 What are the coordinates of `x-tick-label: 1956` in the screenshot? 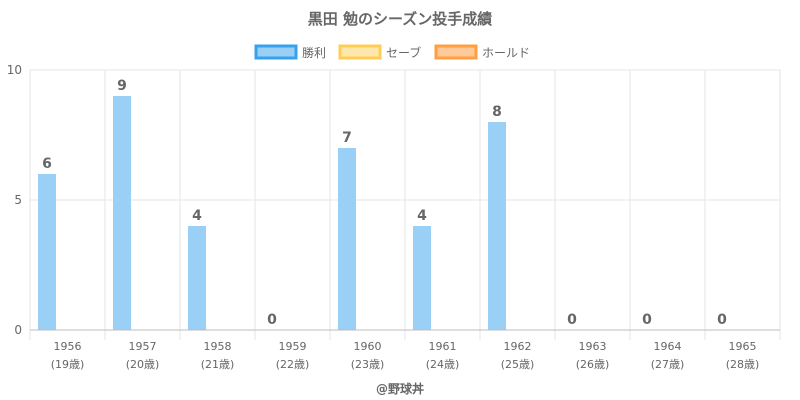 It's located at (68, 346).